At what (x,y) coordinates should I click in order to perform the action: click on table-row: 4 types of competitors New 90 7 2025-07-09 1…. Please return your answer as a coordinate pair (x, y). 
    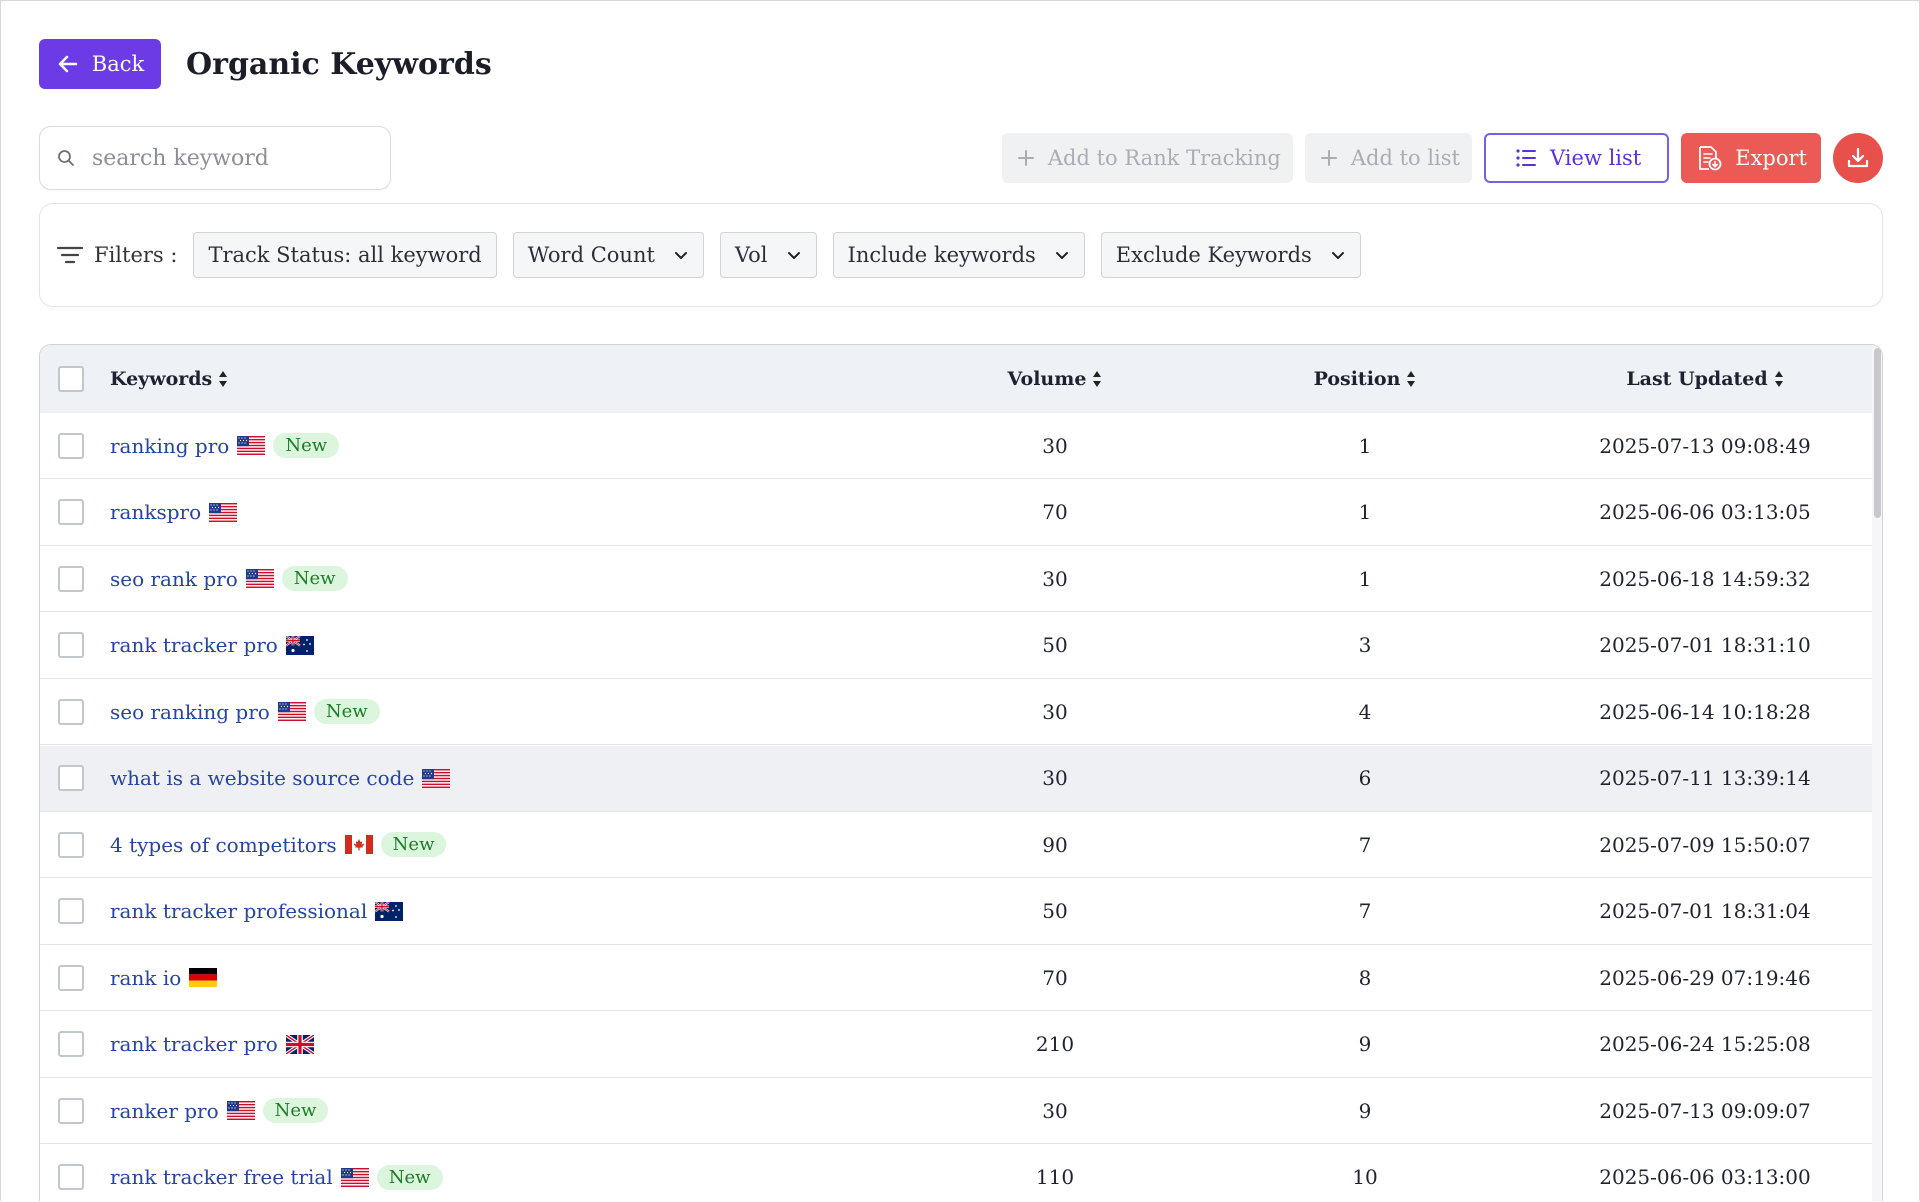
    Looking at the image, I should click on (957, 845).